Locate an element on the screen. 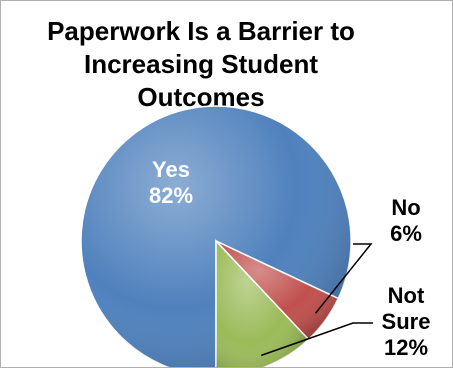 This screenshot has width=453, height=368. slice-label-not-sure: Not Sure 12% is located at coordinates (406, 322).